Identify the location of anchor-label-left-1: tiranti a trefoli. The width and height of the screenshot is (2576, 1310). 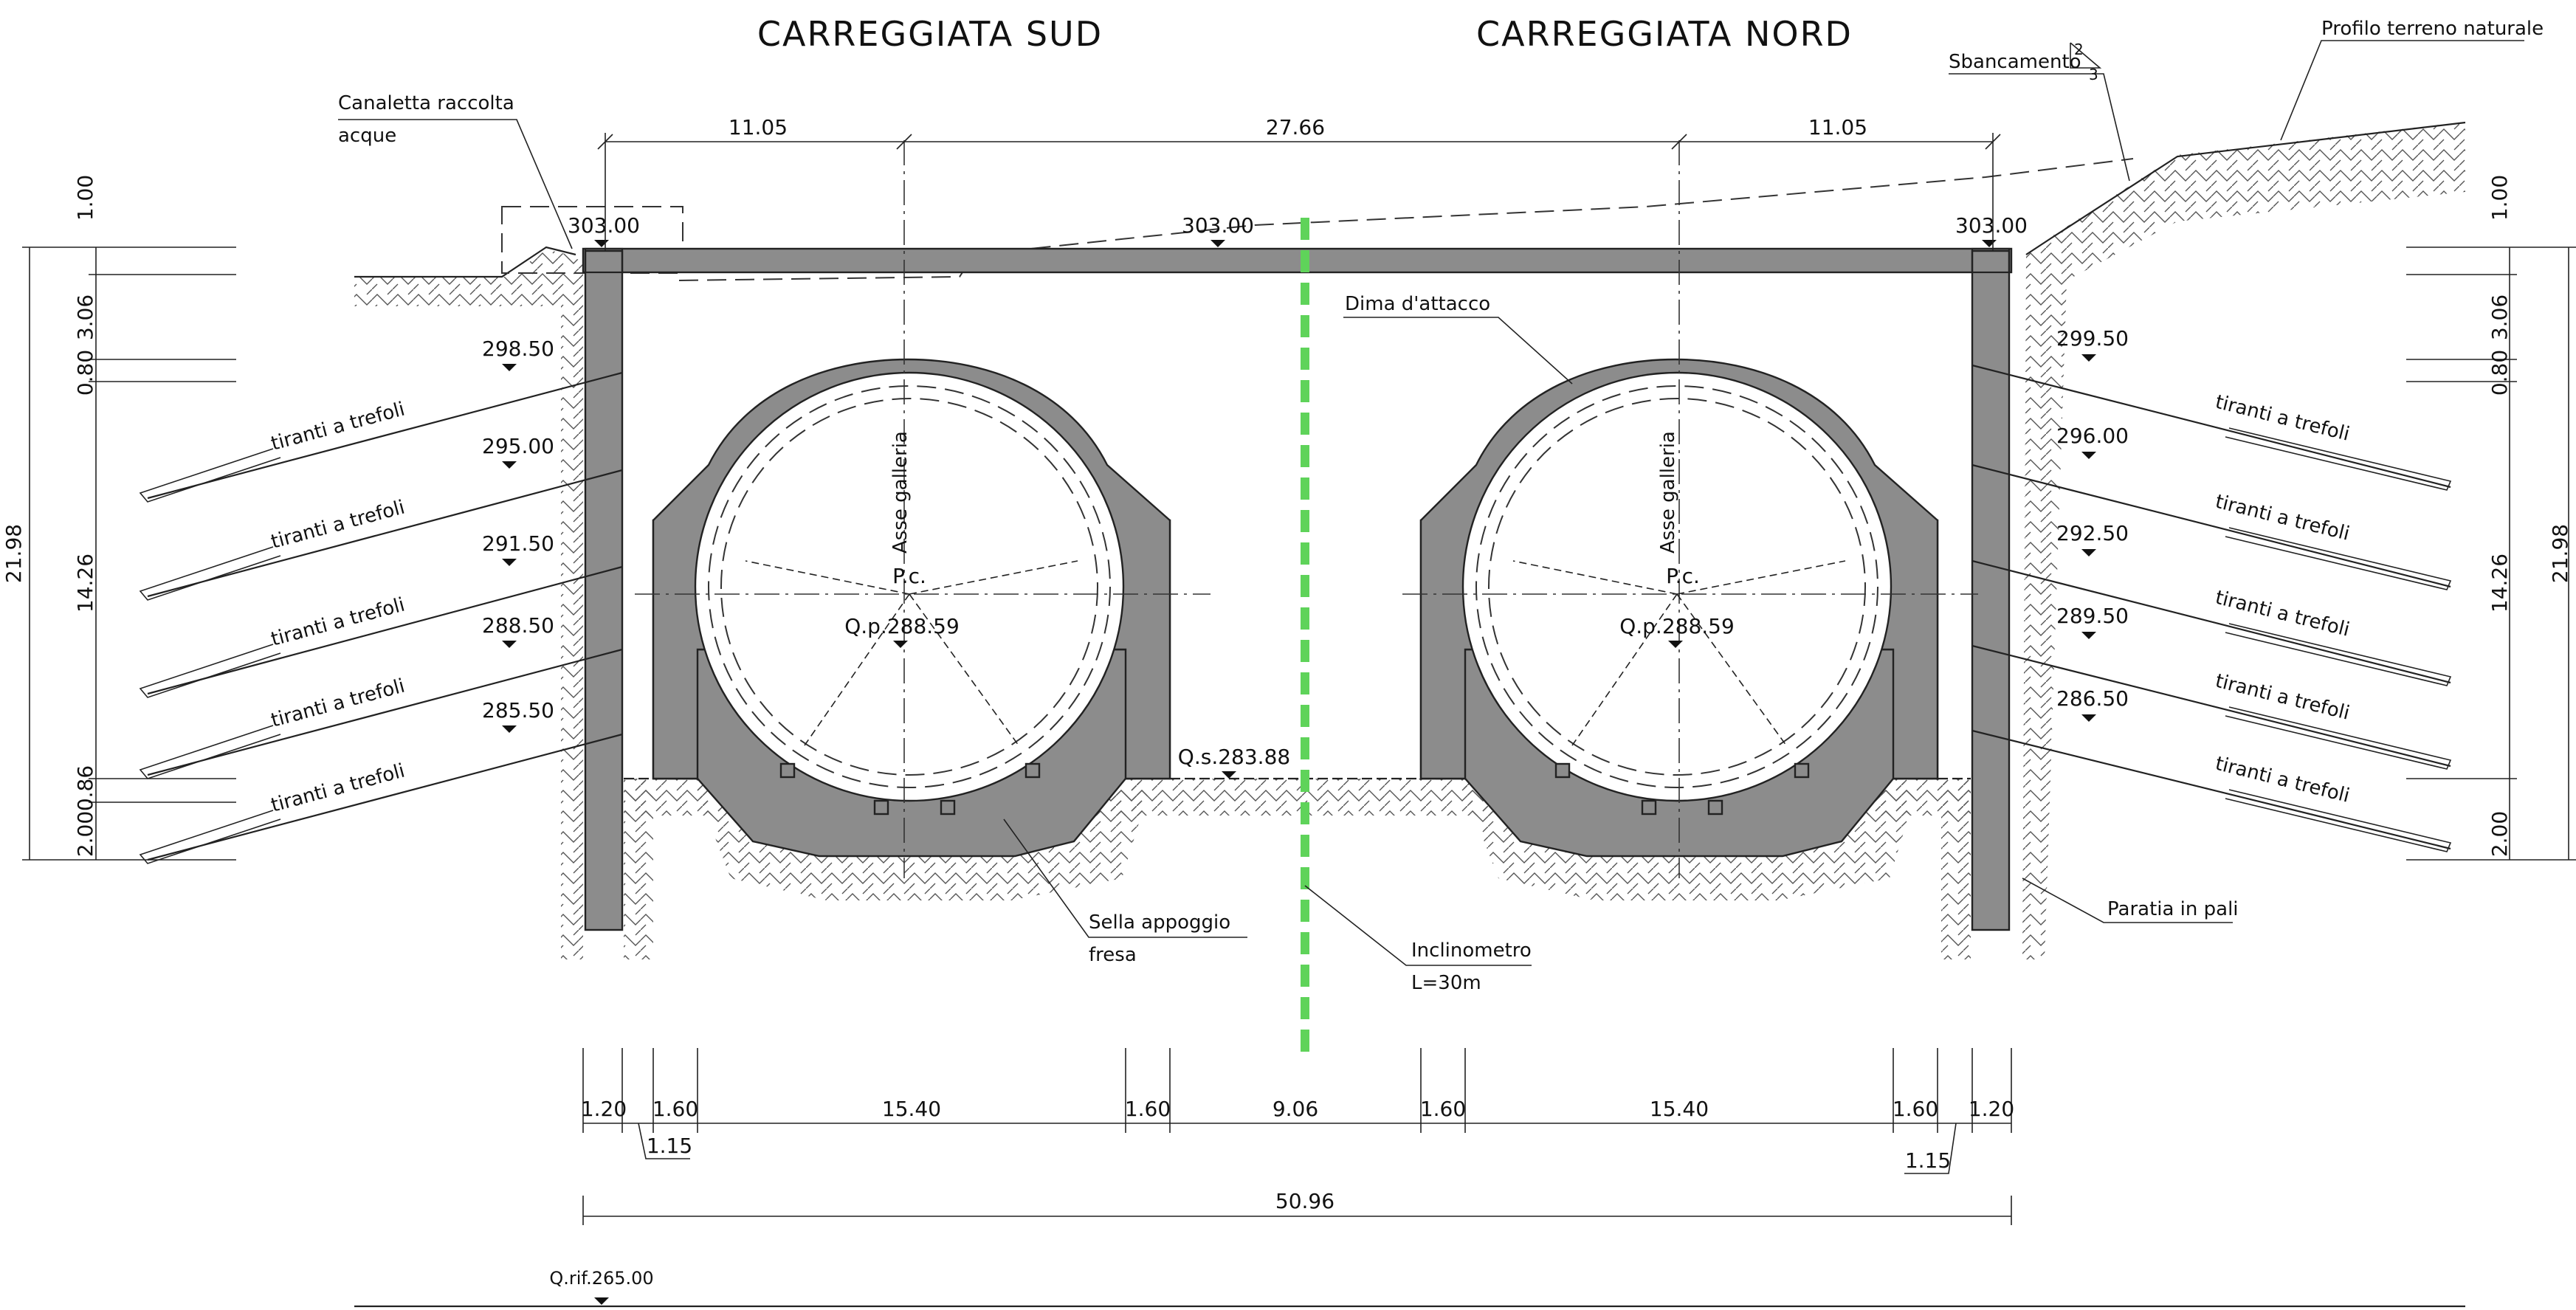
(338, 427).